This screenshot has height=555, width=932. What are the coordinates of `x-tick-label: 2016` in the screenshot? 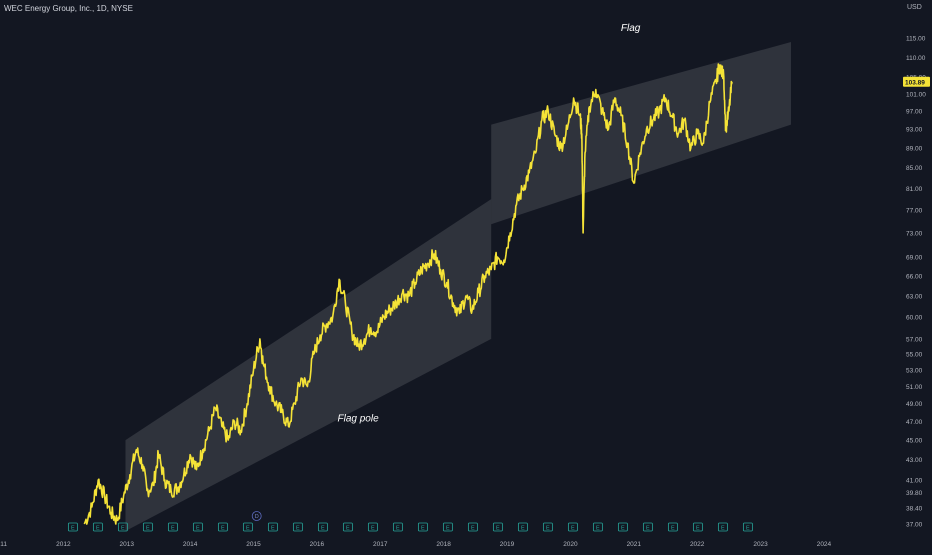 It's located at (317, 544).